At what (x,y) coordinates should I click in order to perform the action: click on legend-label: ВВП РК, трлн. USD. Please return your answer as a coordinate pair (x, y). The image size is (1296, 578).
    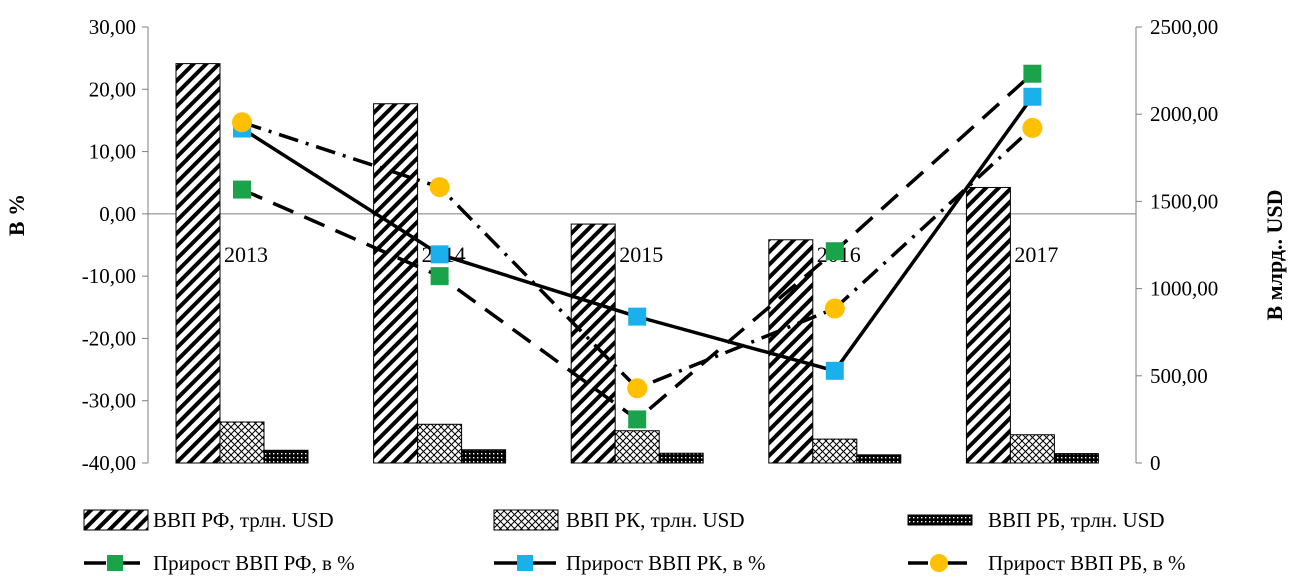
    Looking at the image, I should click on (655, 520).